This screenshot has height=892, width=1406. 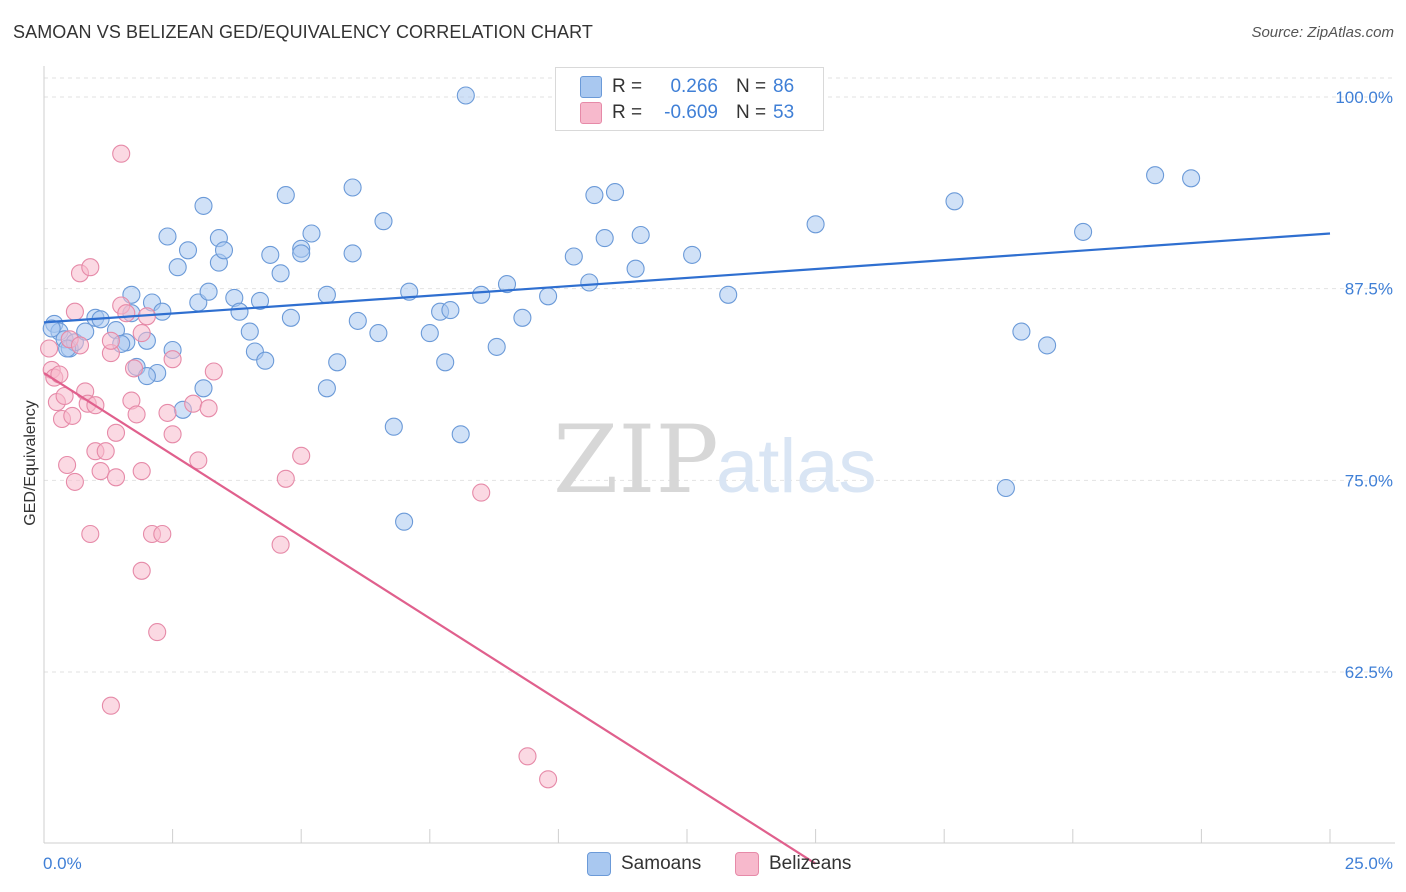 I want to click on n-value: 53, so click(x=784, y=112).